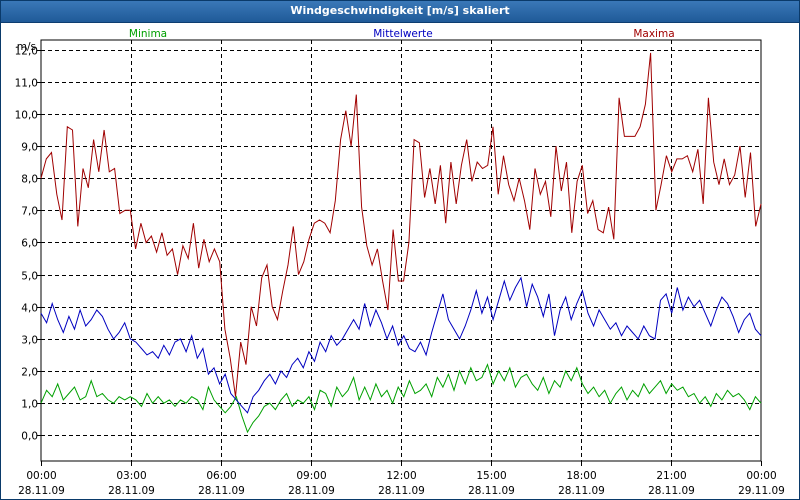 This screenshot has height=500, width=800. What do you see at coordinates (671, 476) in the screenshot?
I see `x-tick-time: 21:00` at bounding box center [671, 476].